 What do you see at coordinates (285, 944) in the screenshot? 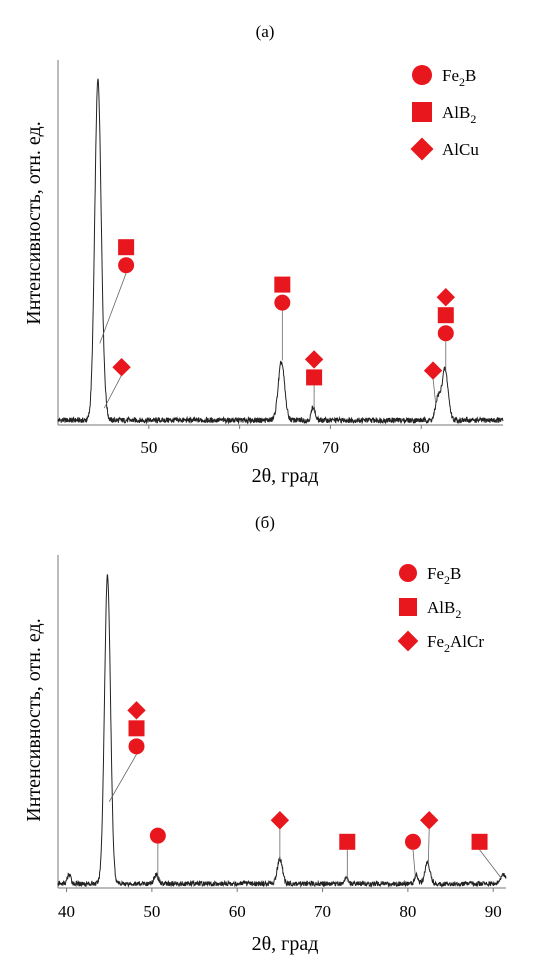
I see `panel-b-xlabel: 2θ, град` at bounding box center [285, 944].